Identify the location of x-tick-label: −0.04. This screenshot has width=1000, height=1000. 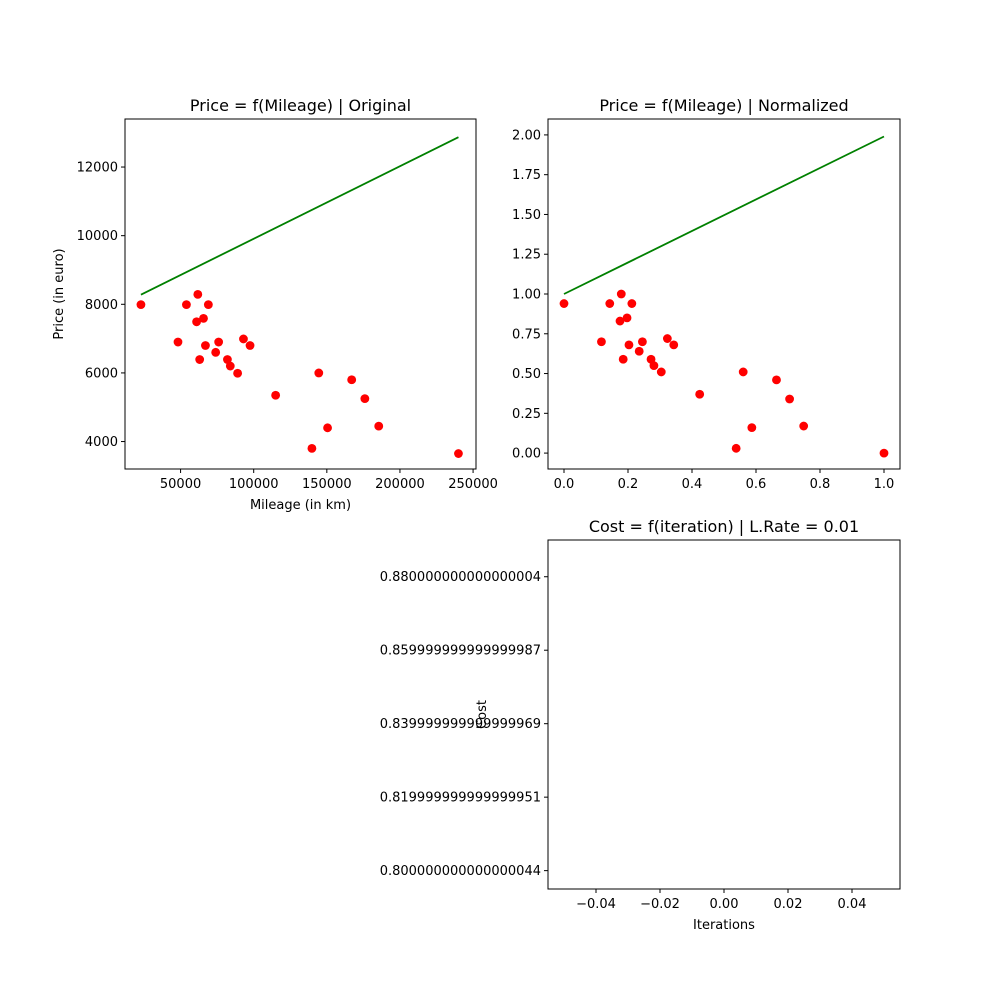
(596, 904).